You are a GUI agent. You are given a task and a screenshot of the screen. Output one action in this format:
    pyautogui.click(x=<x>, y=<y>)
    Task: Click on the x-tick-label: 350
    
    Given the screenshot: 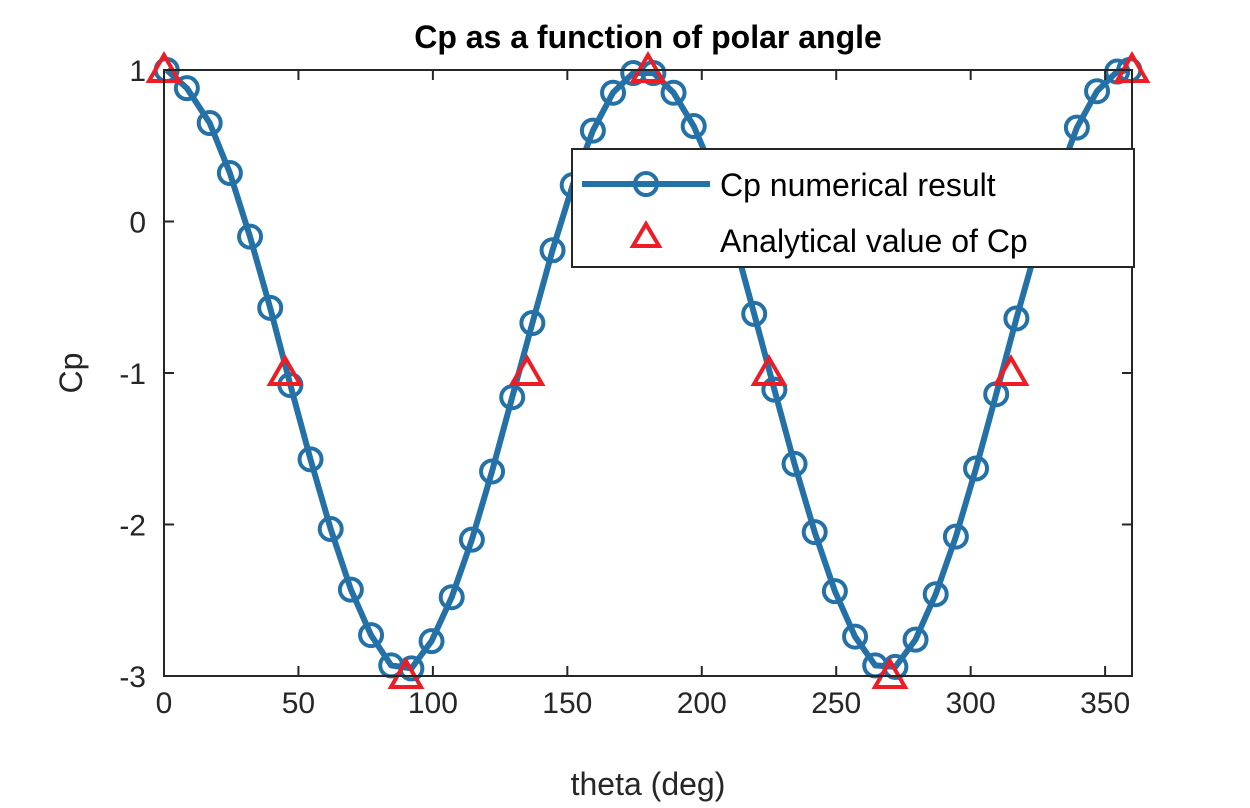 What is the action you would take?
    pyautogui.click(x=1105, y=703)
    